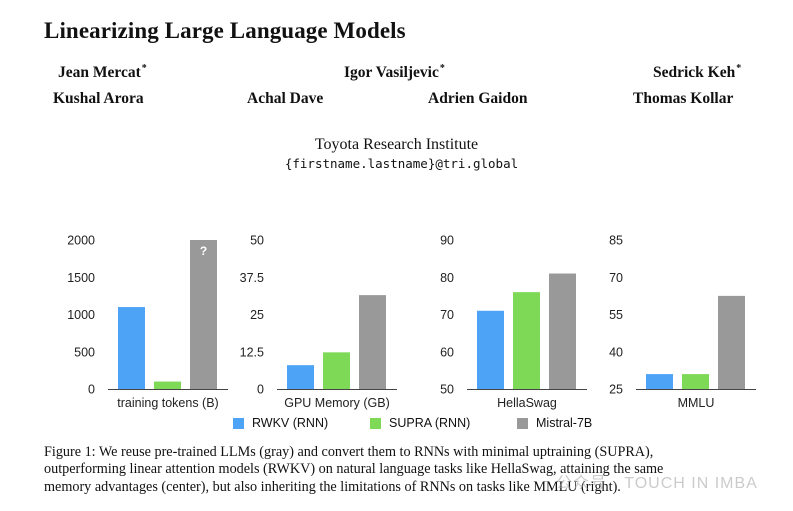 This screenshot has height=511, width=793. I want to click on author-name: Jean Mercat, so click(99, 72).